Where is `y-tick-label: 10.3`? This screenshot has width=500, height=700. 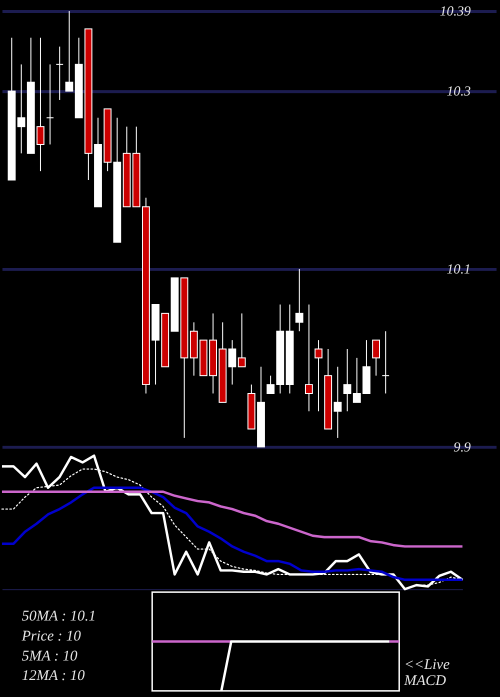 y-tick-label: 10.3 is located at coordinates (458, 91).